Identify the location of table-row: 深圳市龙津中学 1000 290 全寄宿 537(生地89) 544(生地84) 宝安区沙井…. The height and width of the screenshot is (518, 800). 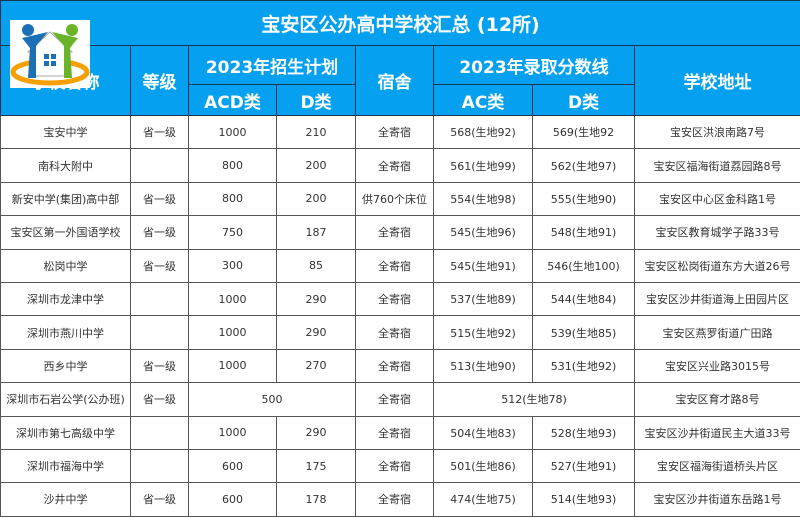
(400, 299).